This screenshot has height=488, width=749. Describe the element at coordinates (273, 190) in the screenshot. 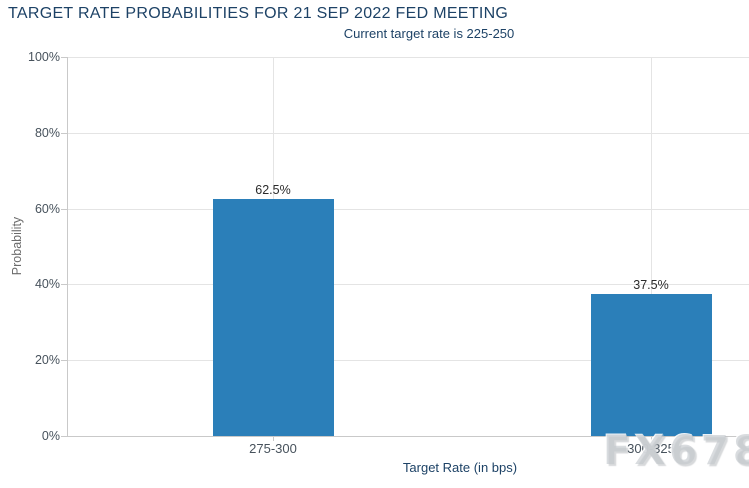

I see `bar-value-label: 62.5%` at that location.